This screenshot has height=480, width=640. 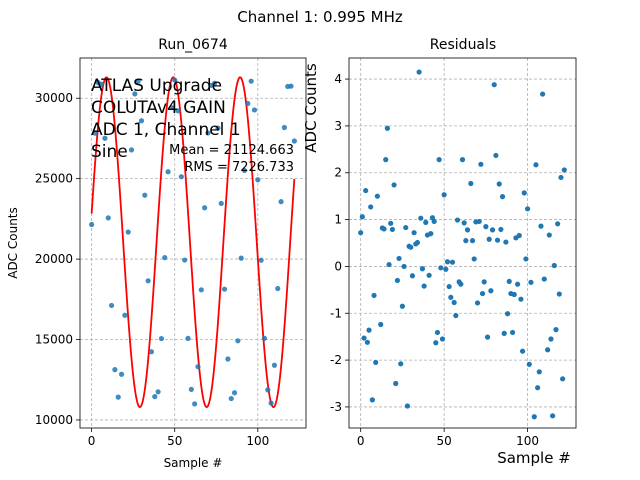 I want to click on left-ytick-label: 15000, so click(x=54, y=340).